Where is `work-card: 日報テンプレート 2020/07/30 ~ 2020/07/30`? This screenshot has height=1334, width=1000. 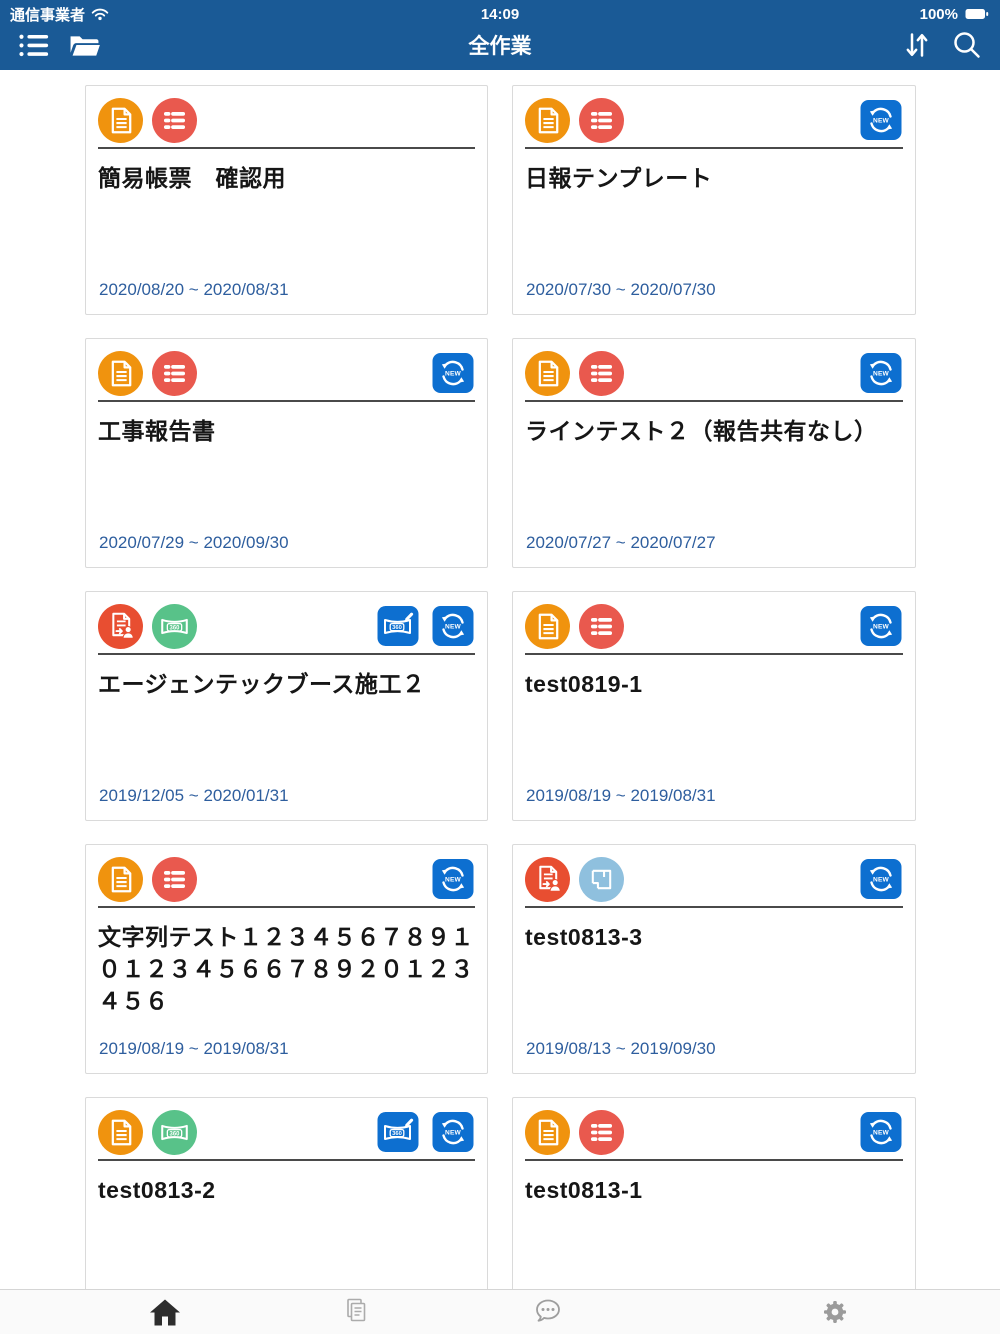
work-card: 日報テンプレート 2020/07/30 ~ 2020/07/30 is located at coordinates (714, 200).